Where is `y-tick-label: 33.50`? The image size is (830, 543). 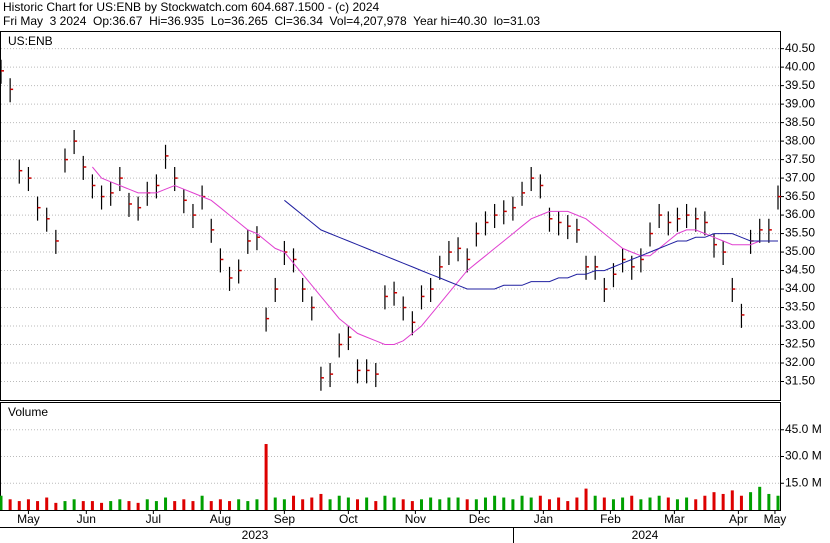 y-tick-label: 33.50 is located at coordinates (800, 307).